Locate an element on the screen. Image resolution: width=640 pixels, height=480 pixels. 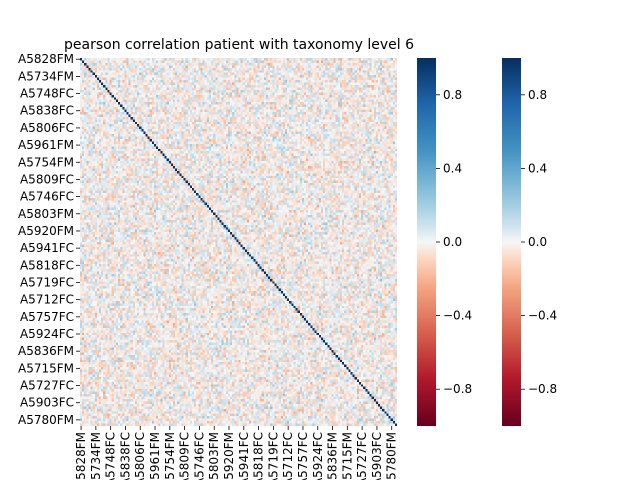
x-tick-label: A5924FC is located at coordinates (318, 456).